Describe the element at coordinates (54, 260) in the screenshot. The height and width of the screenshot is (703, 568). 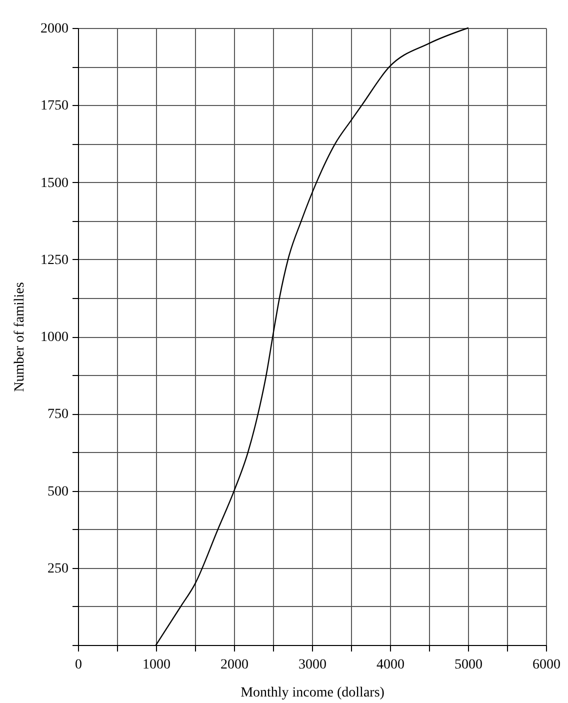
I see `y-tick-label: 1250` at that location.